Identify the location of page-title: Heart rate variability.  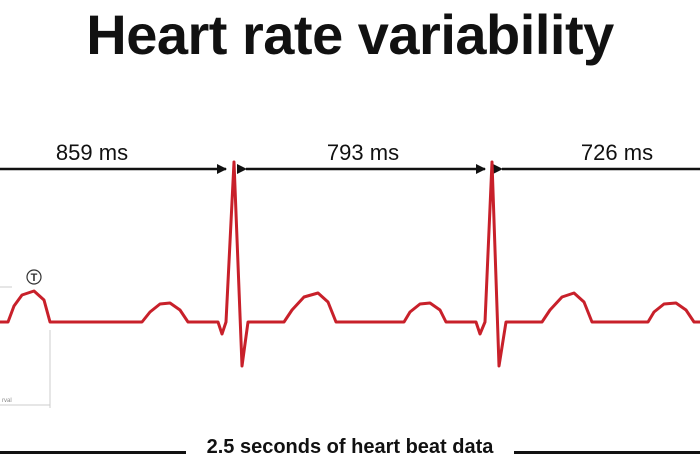
(350, 34).